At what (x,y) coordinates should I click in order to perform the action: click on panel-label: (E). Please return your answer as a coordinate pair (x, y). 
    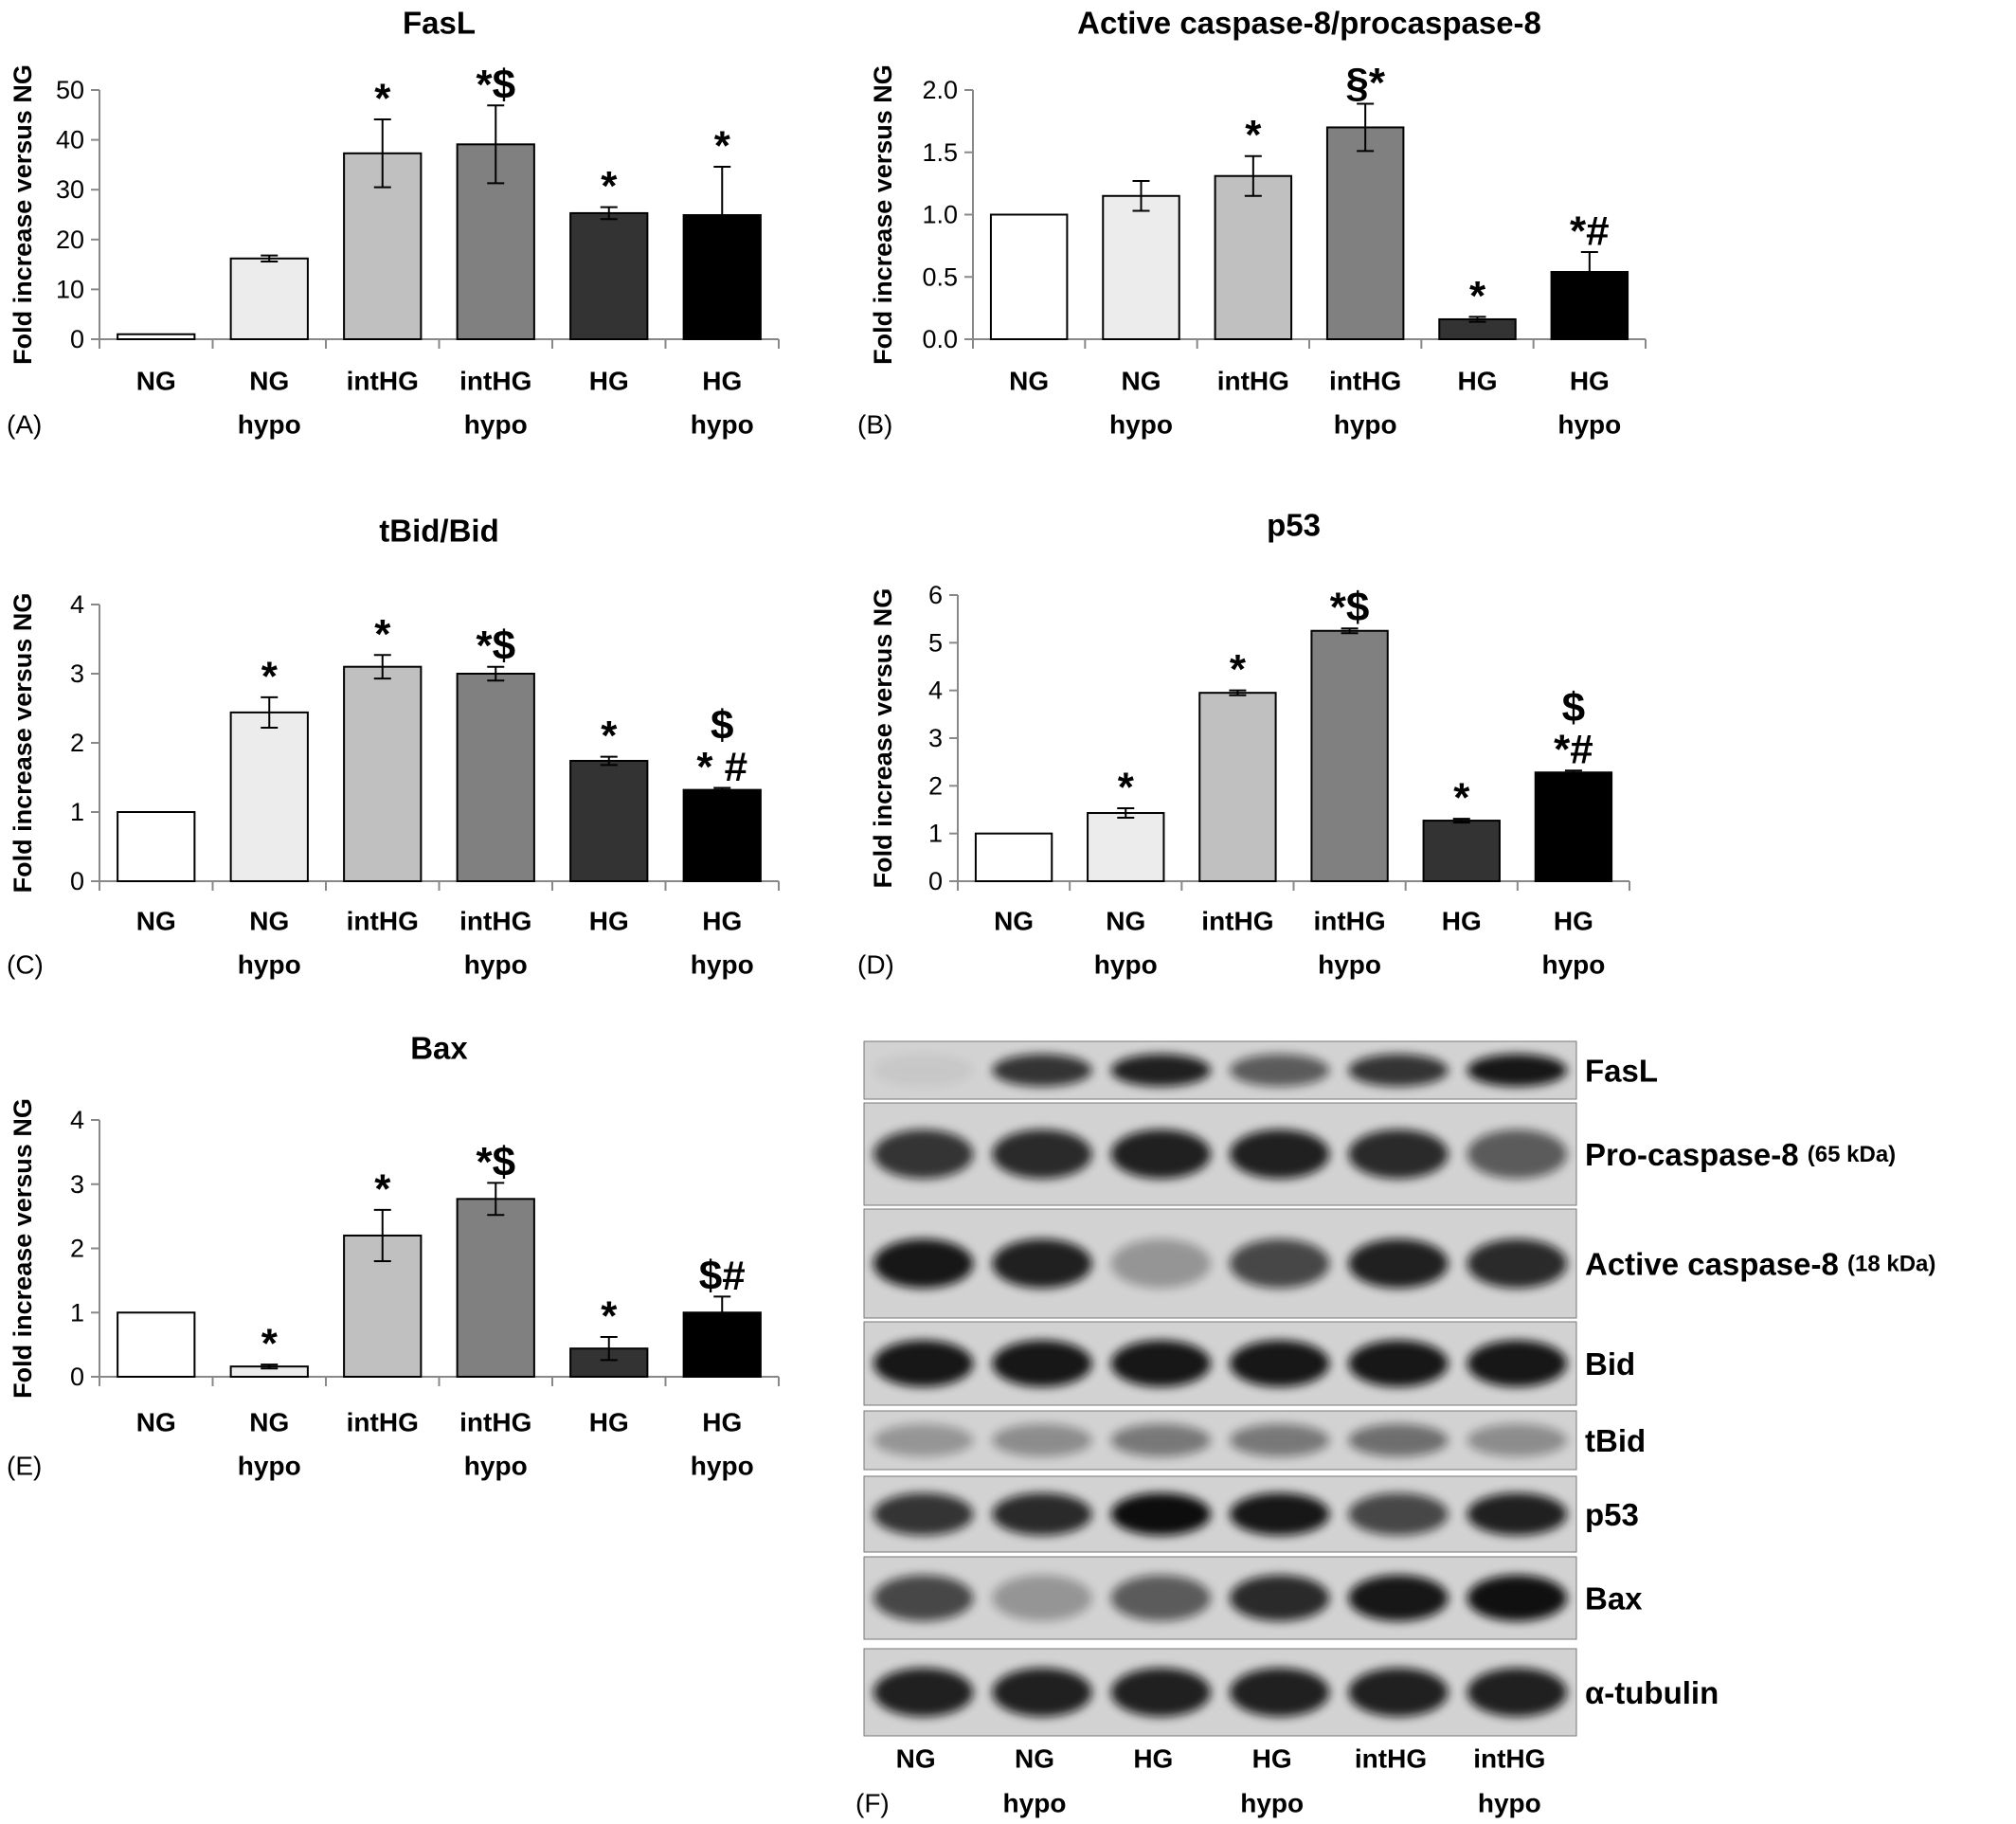
    Looking at the image, I should click on (24, 1466).